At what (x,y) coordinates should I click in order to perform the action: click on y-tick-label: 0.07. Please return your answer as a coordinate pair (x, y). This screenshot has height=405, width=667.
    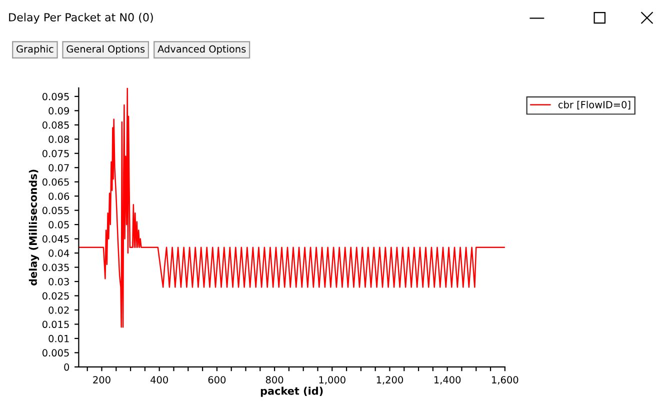
    Looking at the image, I should click on (58, 168).